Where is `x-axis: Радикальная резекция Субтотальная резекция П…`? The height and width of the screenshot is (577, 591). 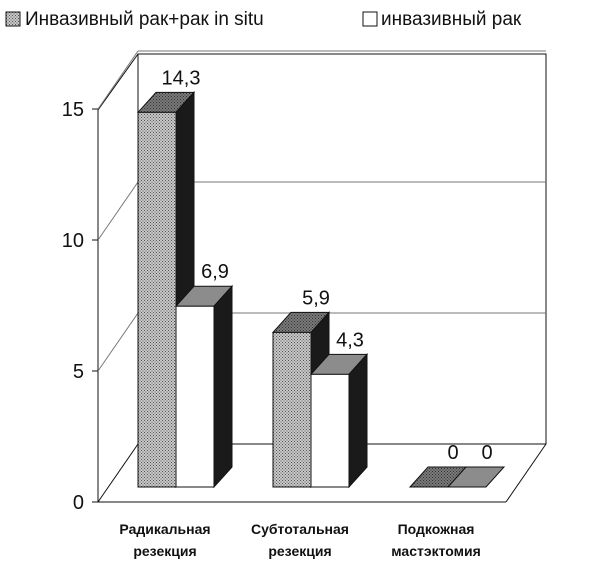 x-axis: Радикальная резекция Субтотальная резекция П… is located at coordinates (299, 540).